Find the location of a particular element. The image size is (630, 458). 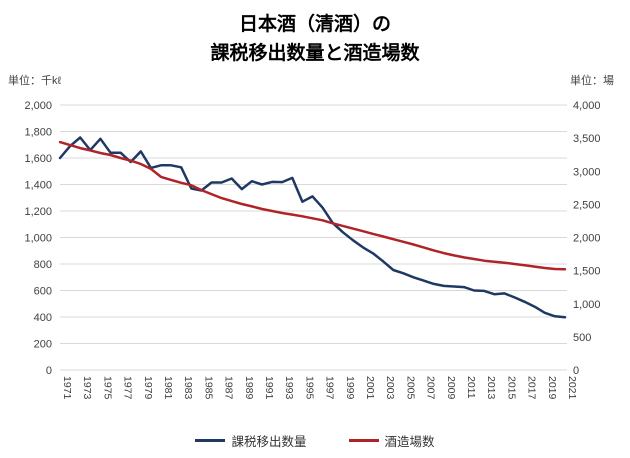

x-axis-tick: 1989 is located at coordinates (249, 388).